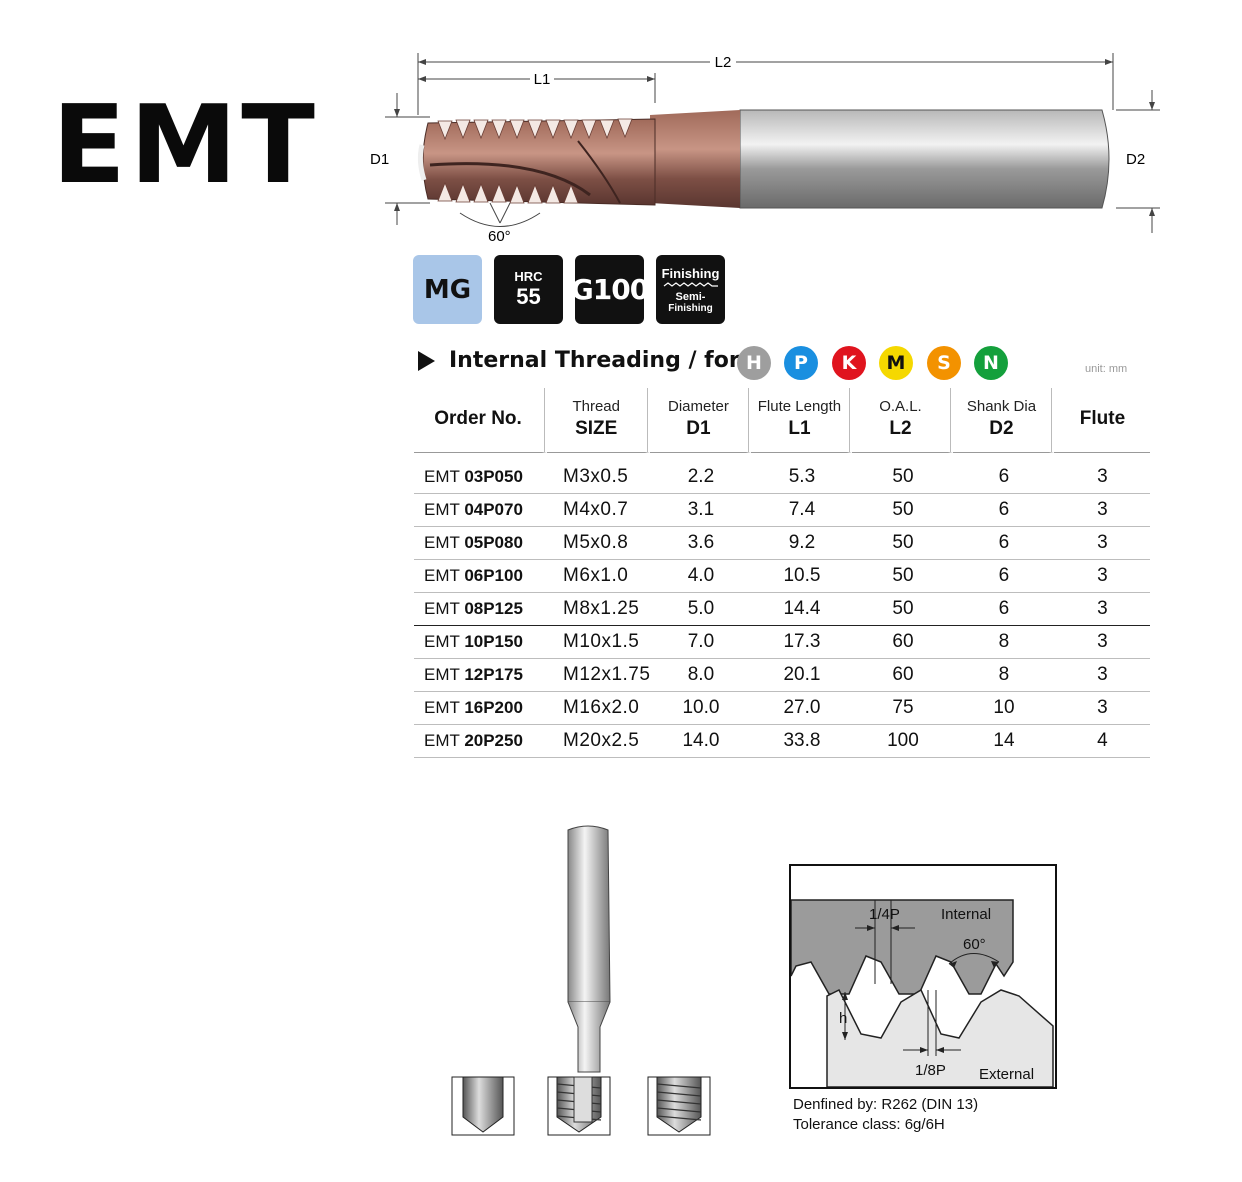  I want to click on standard-note: Denfined by: R262 (DIN 13), so click(886, 1104).